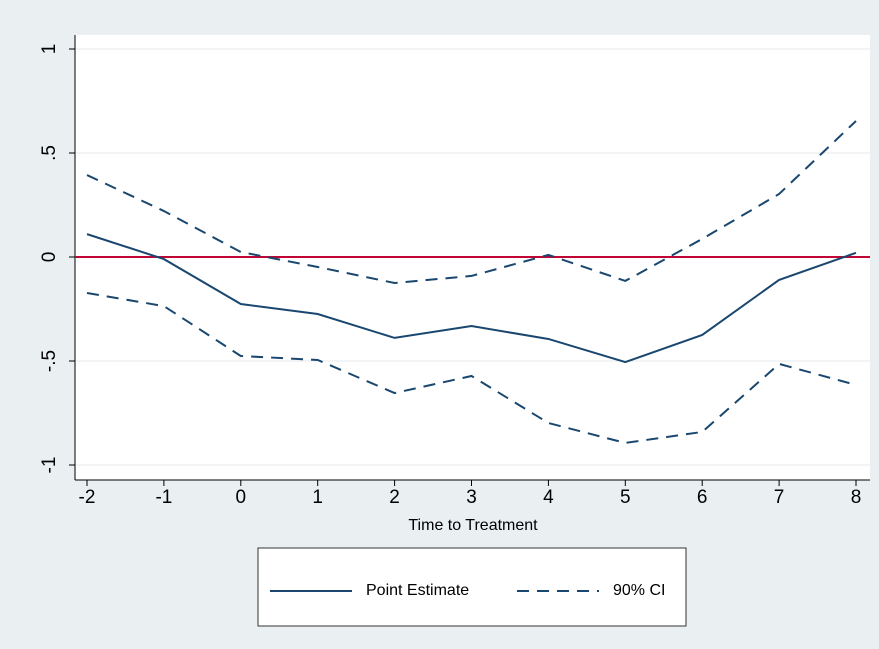 The image size is (879, 649). What do you see at coordinates (394, 497) in the screenshot?
I see `x-tick-label: 2` at bounding box center [394, 497].